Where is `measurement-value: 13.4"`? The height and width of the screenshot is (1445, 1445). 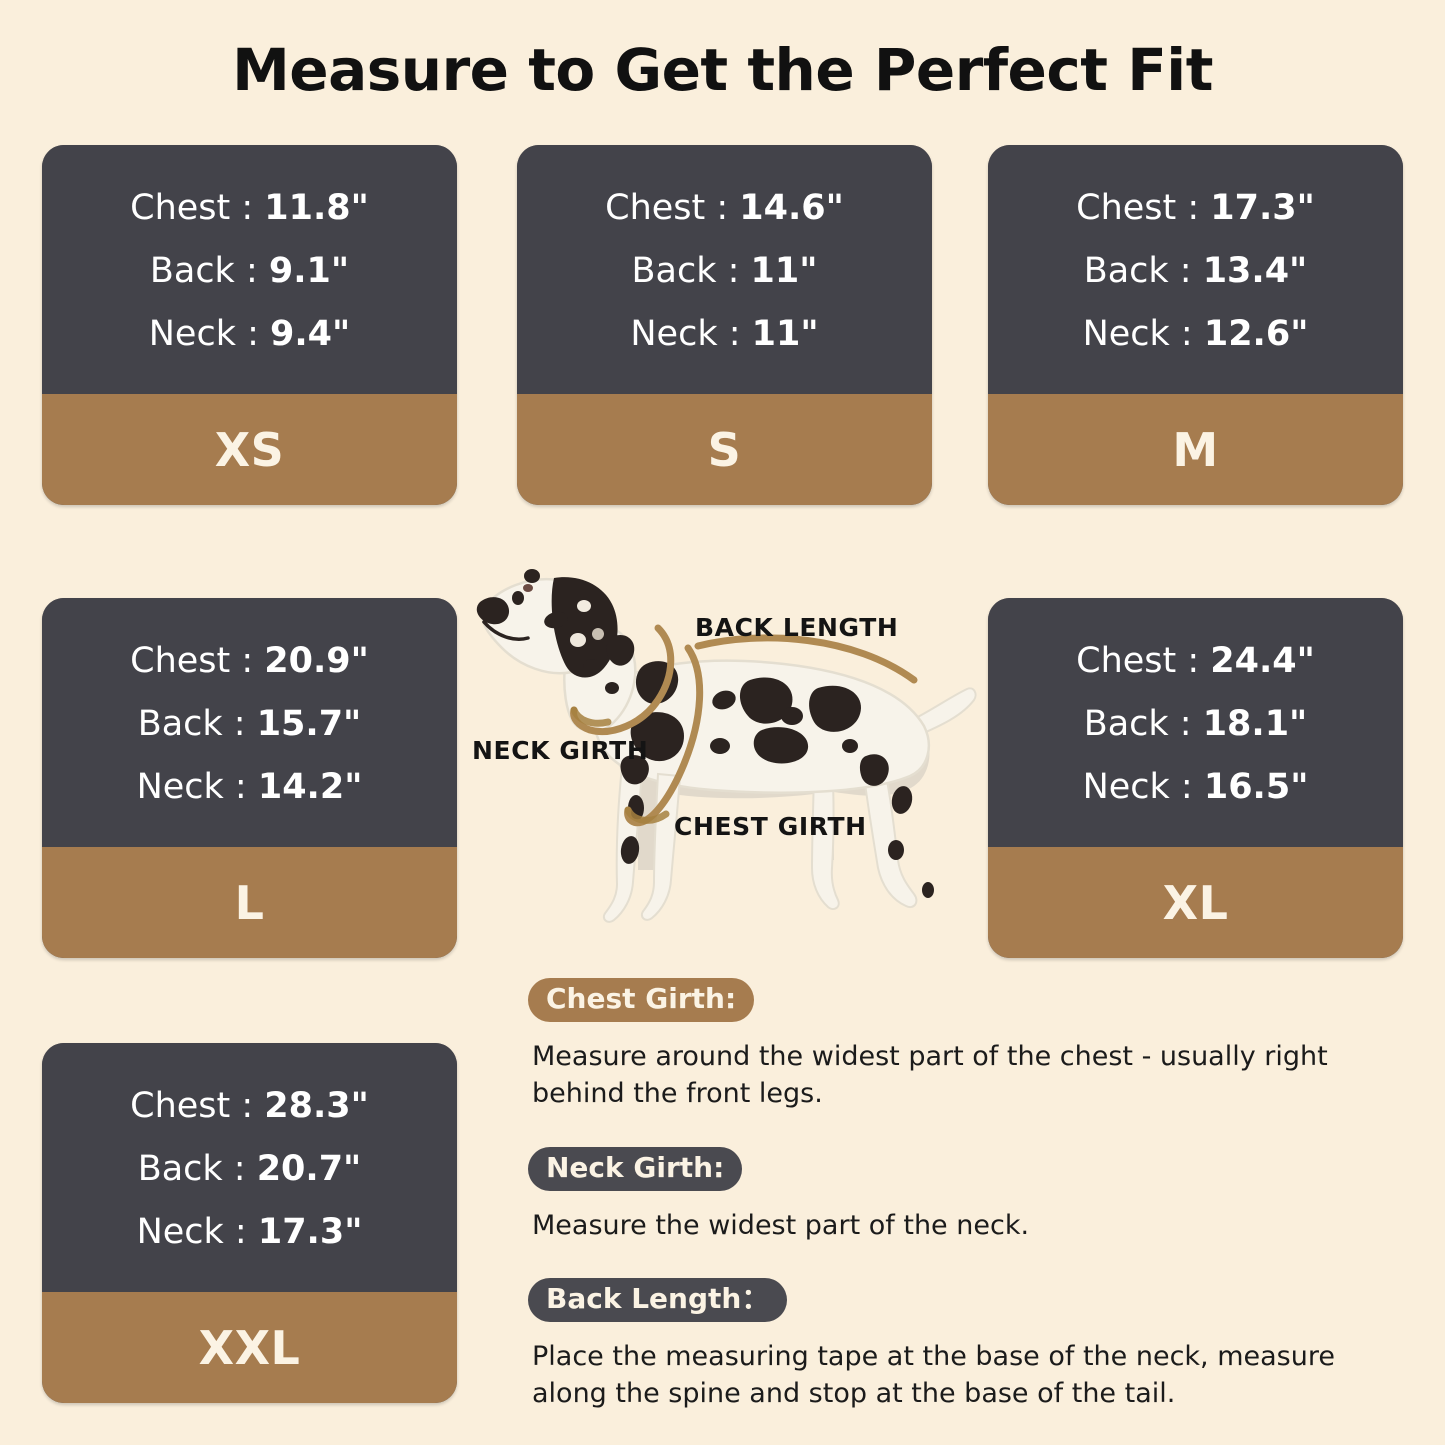 measurement-value: 13.4" is located at coordinates (1255, 271).